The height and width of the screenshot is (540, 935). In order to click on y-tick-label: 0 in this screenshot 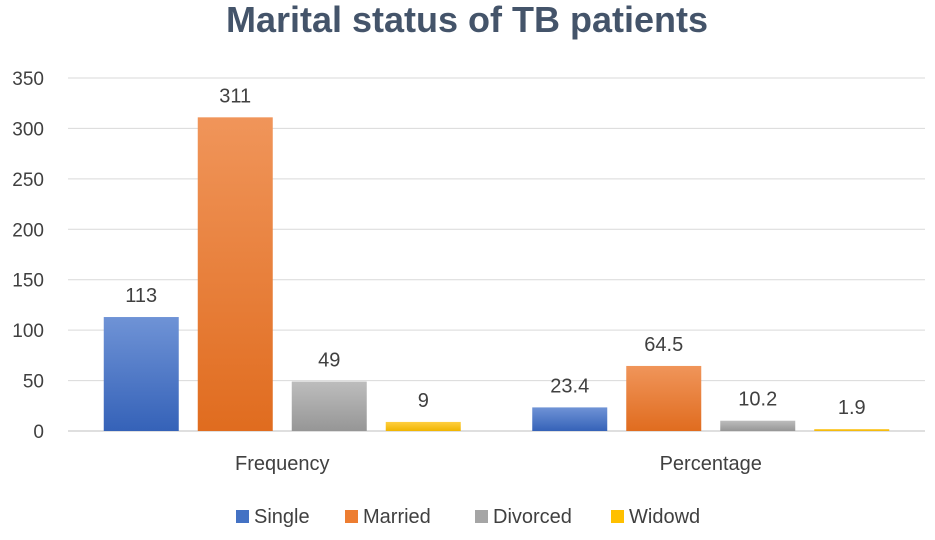, I will do `click(38, 432)`.